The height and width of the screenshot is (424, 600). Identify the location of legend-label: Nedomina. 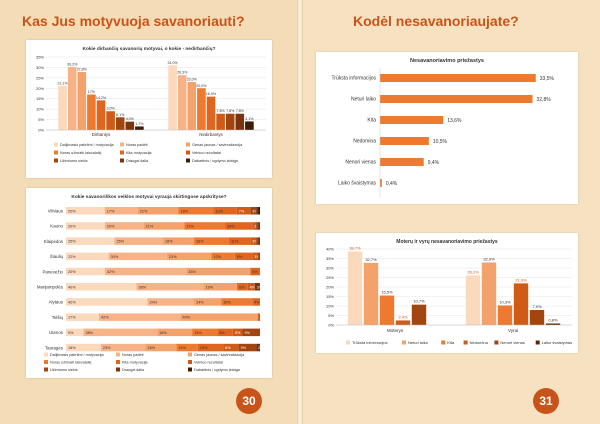
(479, 342).